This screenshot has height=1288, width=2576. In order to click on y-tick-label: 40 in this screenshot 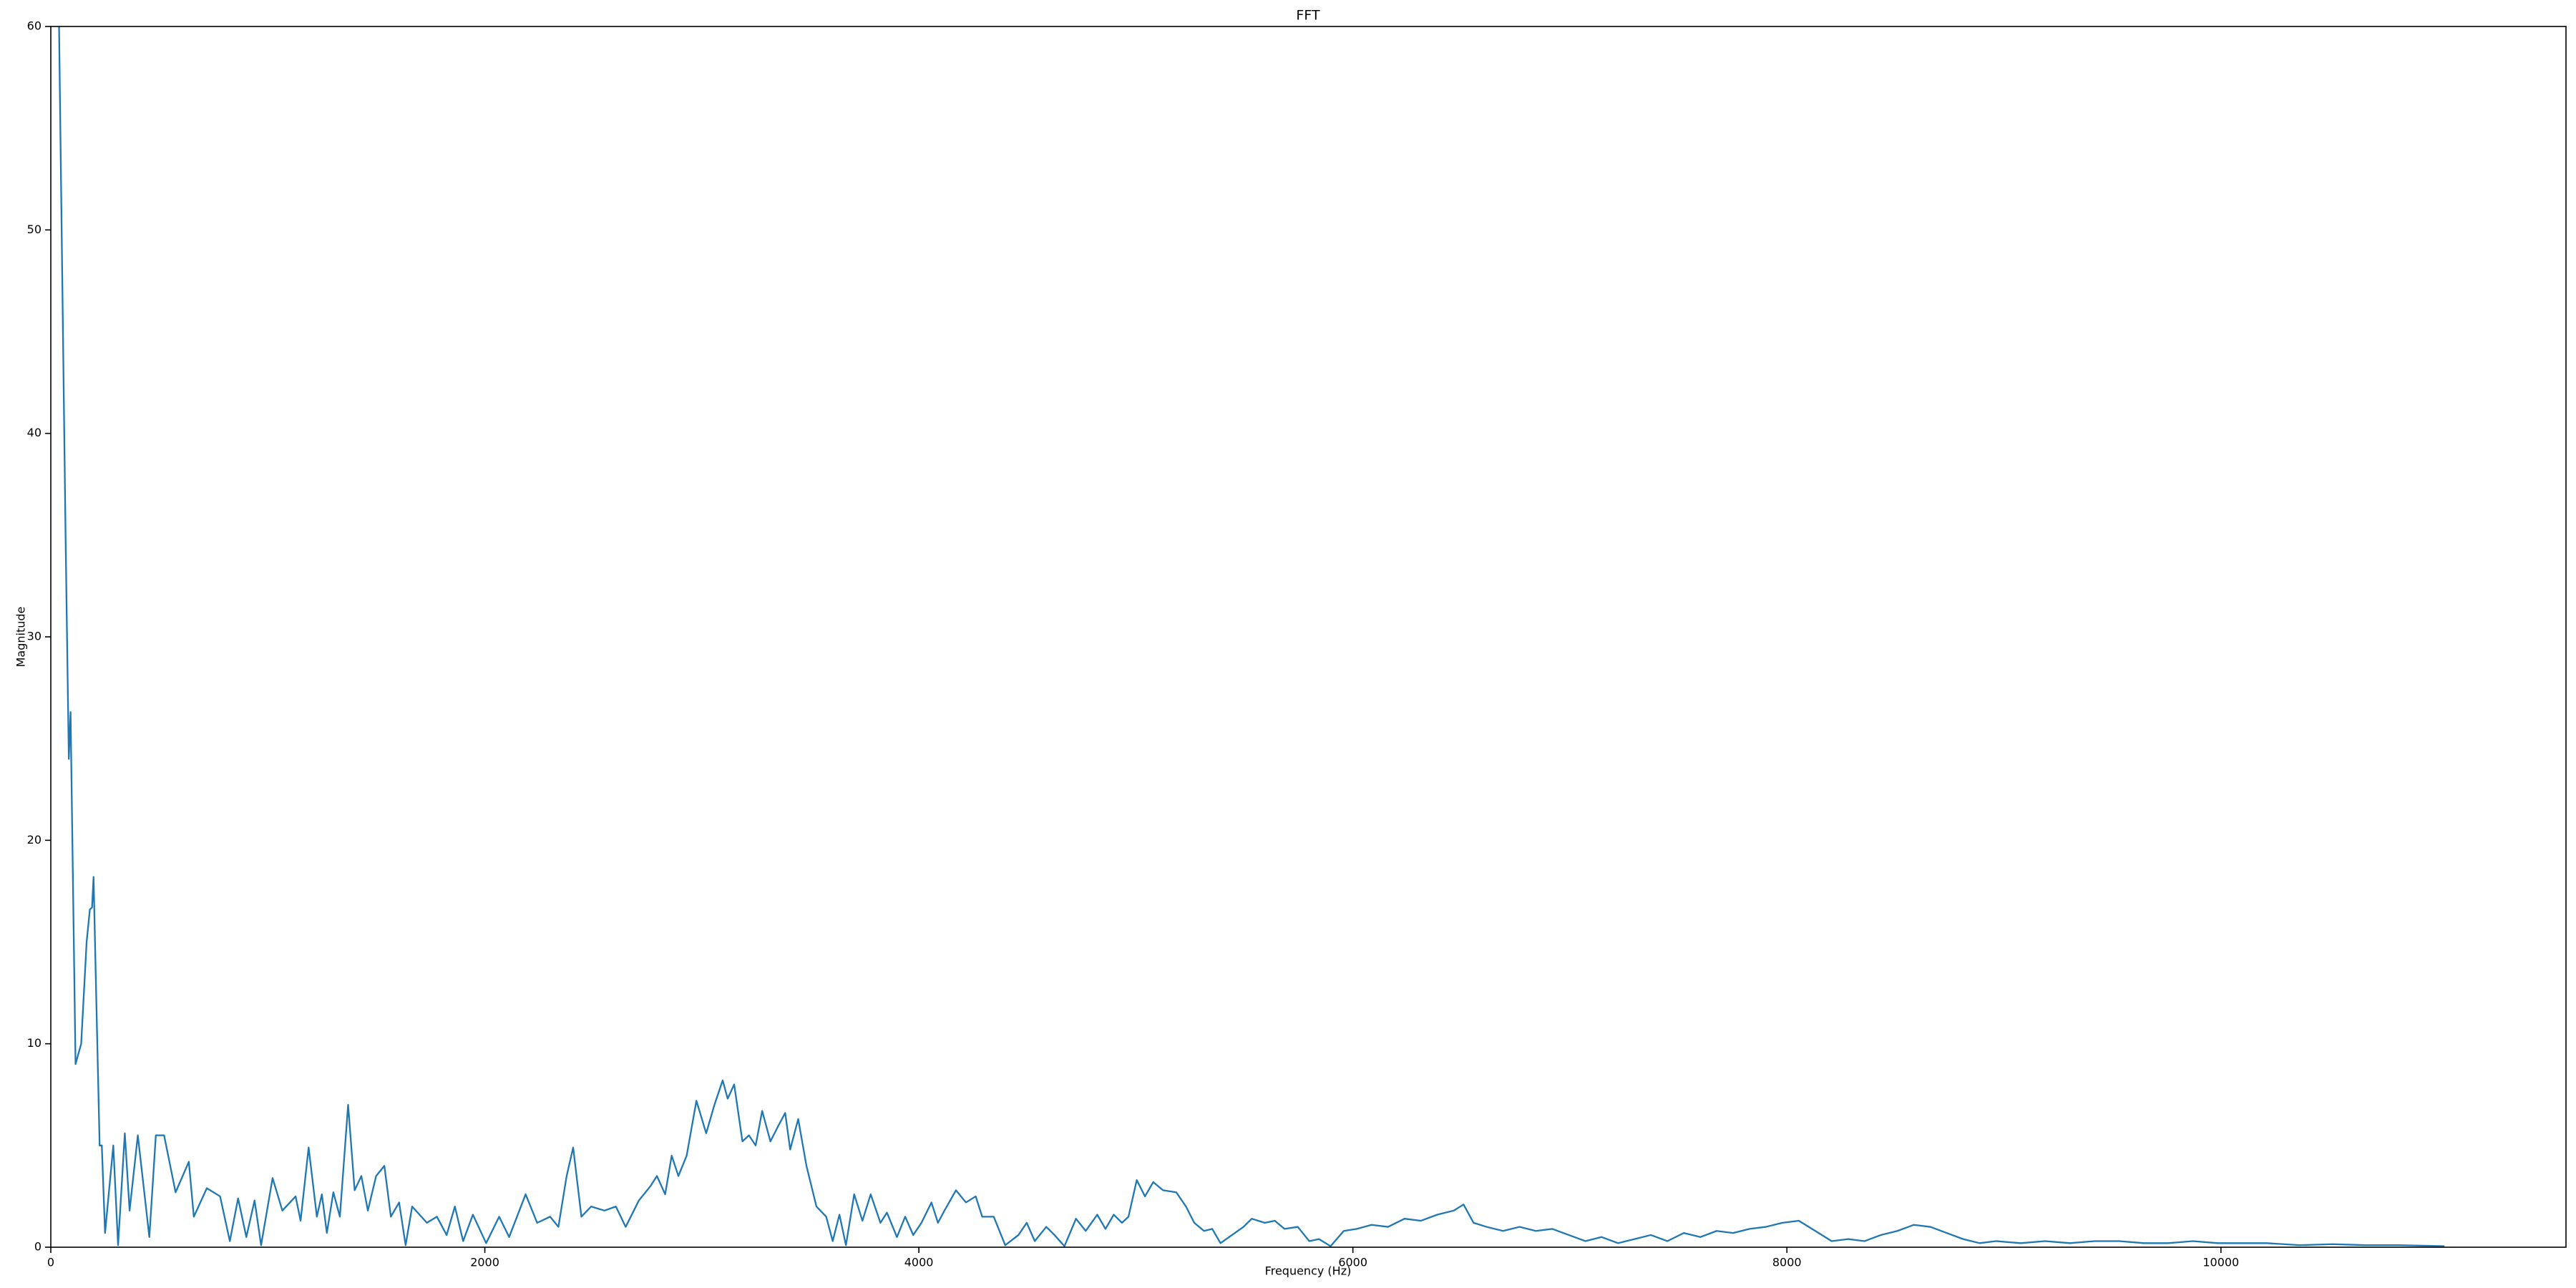, I will do `click(34, 432)`.